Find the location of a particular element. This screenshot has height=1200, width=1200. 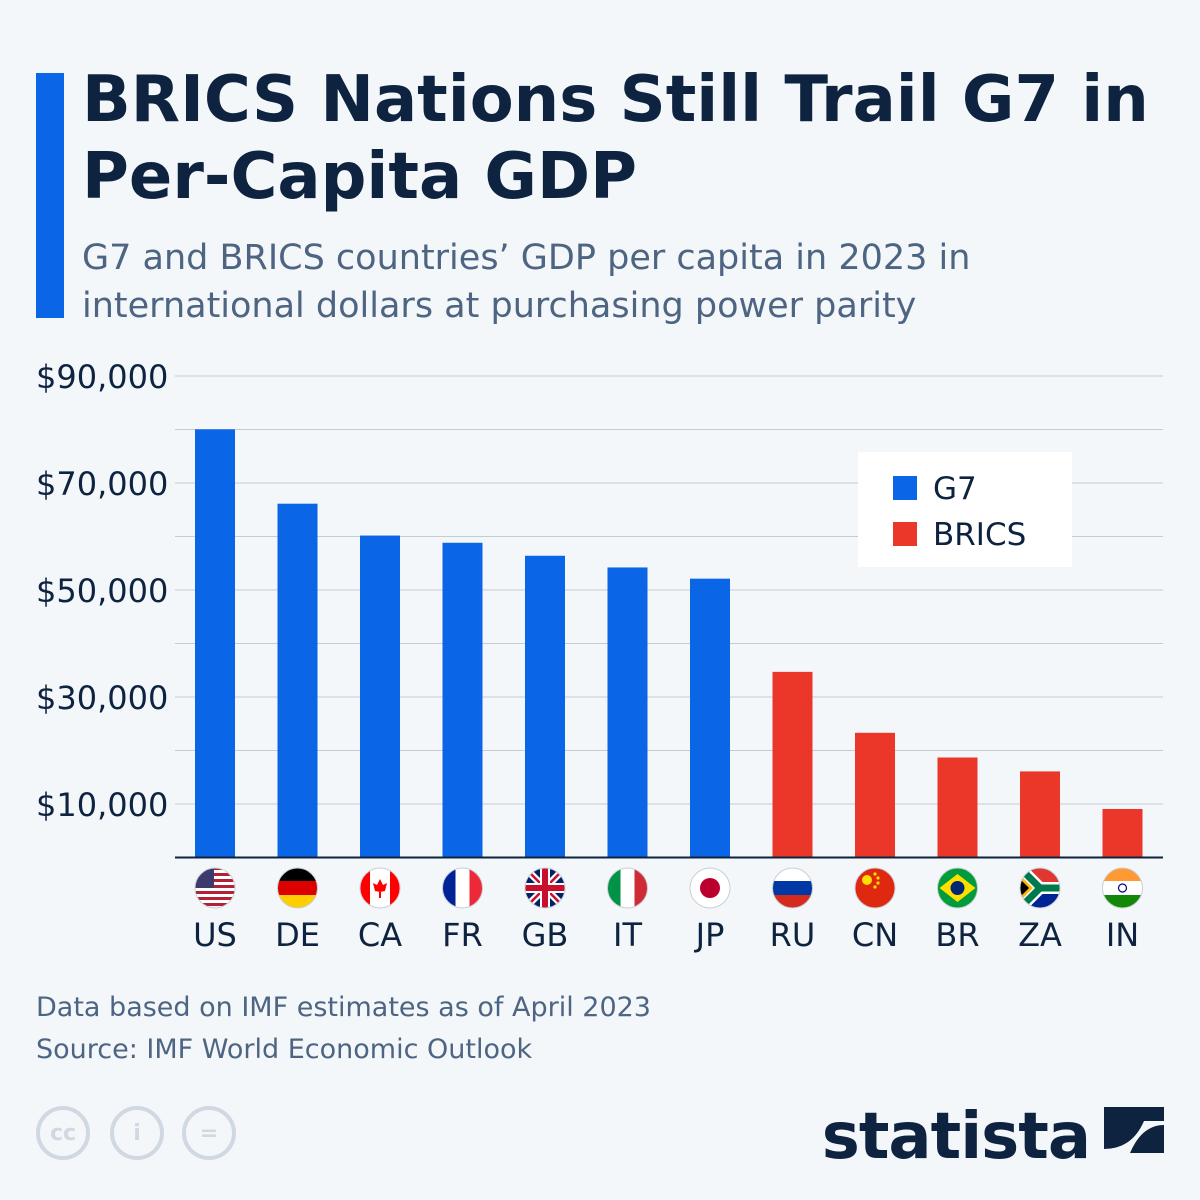

legend-label: BRICS is located at coordinates (979, 535).